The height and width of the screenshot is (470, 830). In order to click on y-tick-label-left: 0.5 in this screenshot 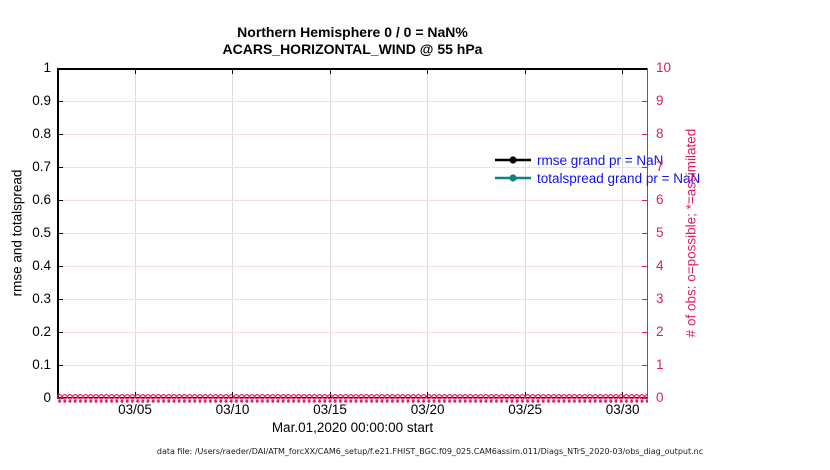, I will do `click(41, 232)`.